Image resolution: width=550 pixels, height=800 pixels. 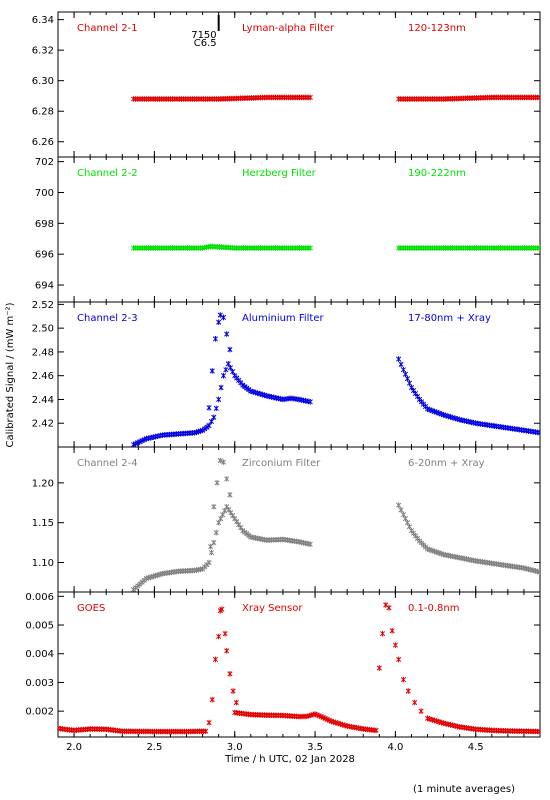 I want to click on x-tick-label: 2.5, so click(x=154, y=747).